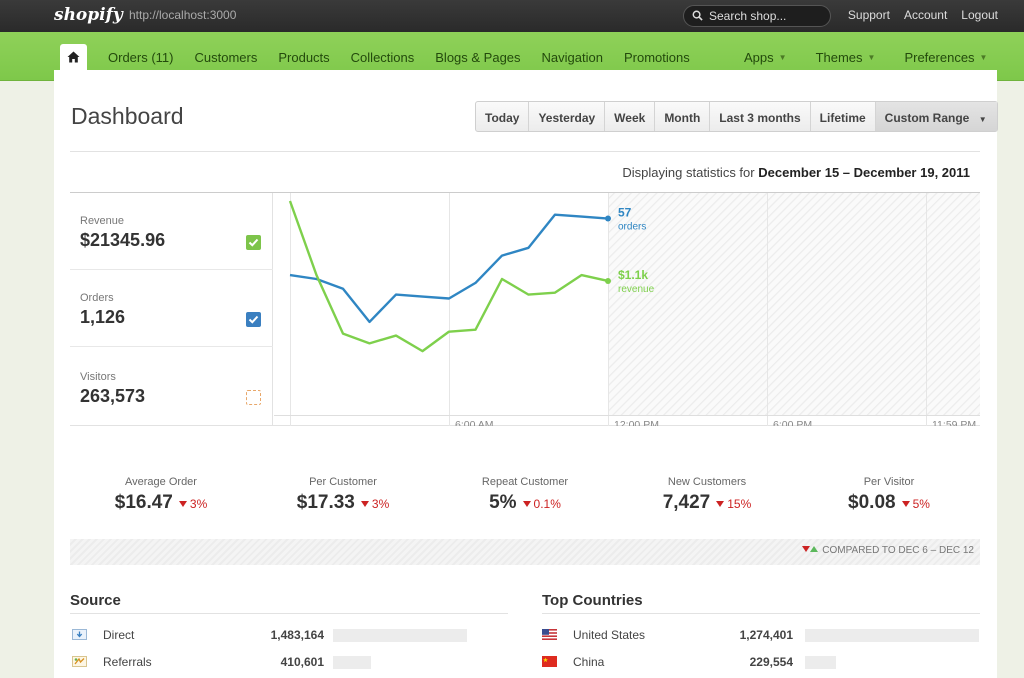  What do you see at coordinates (939, 57) in the screenshot?
I see `nav-preferences-label: Preferences` at bounding box center [939, 57].